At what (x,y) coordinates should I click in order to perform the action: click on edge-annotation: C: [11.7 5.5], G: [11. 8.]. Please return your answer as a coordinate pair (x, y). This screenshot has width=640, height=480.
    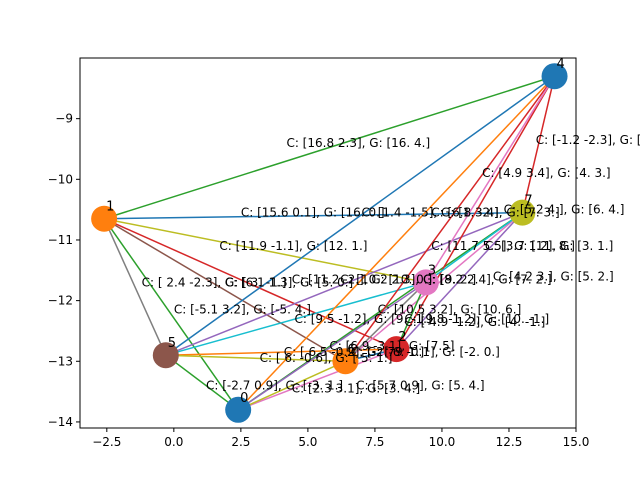
    Looking at the image, I should click on (503, 246).